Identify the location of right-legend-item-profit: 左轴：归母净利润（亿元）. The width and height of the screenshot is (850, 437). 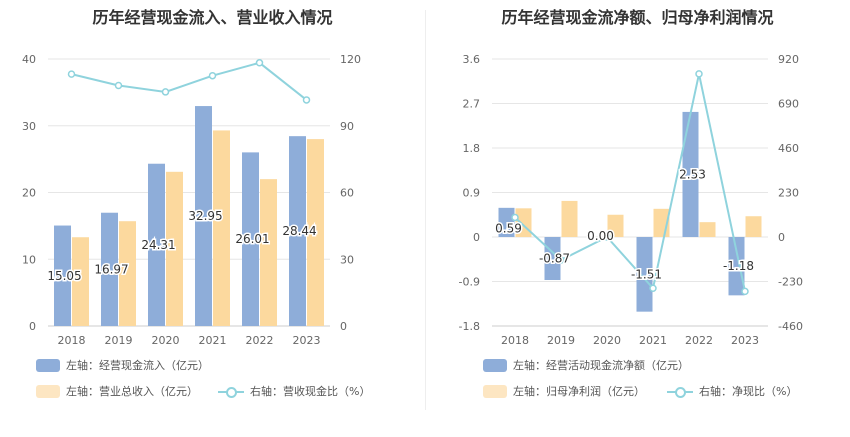
(564, 391).